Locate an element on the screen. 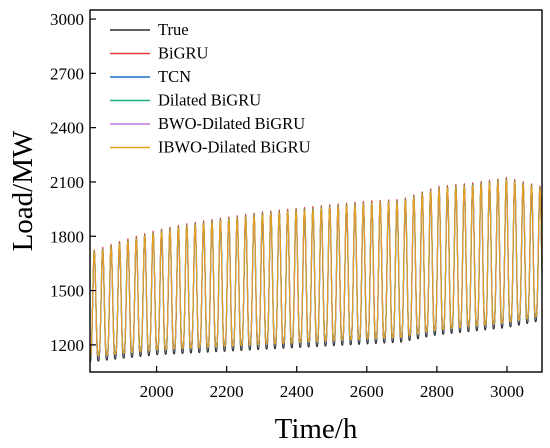 This screenshot has width=550, height=448. x-tick-label: 3000 is located at coordinates (507, 391).